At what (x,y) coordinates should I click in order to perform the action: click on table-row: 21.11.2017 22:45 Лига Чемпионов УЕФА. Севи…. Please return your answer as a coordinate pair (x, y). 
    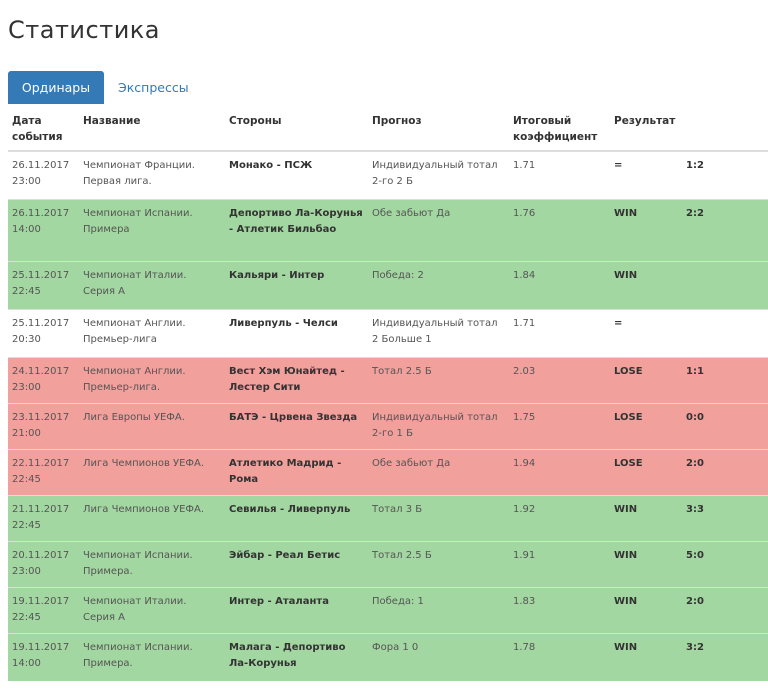
    Looking at the image, I should click on (388, 517).